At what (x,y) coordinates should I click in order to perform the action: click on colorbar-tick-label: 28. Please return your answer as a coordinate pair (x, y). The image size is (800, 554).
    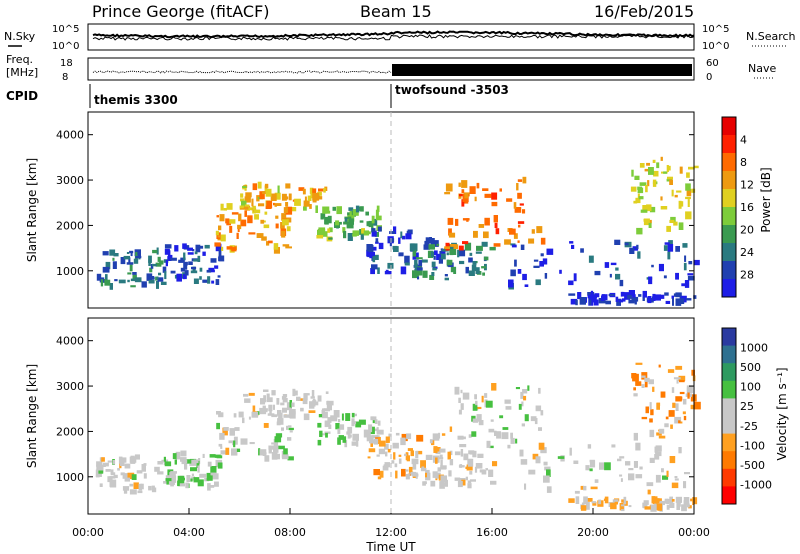
    Looking at the image, I should click on (747, 275).